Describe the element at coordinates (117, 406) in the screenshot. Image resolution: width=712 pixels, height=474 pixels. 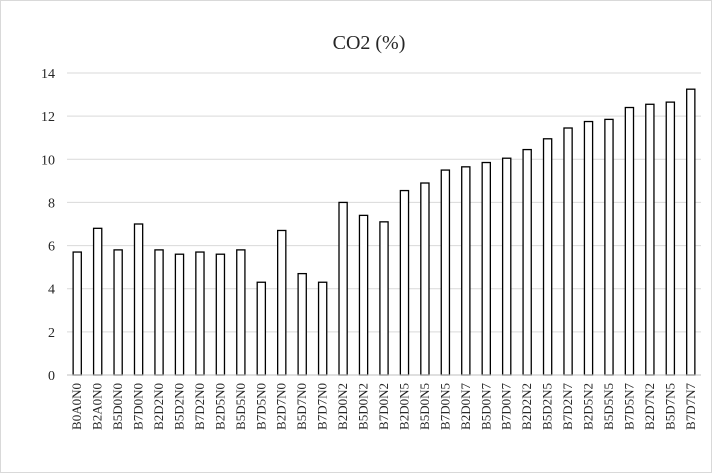
I see `x-category-label: B5D0N0` at that location.